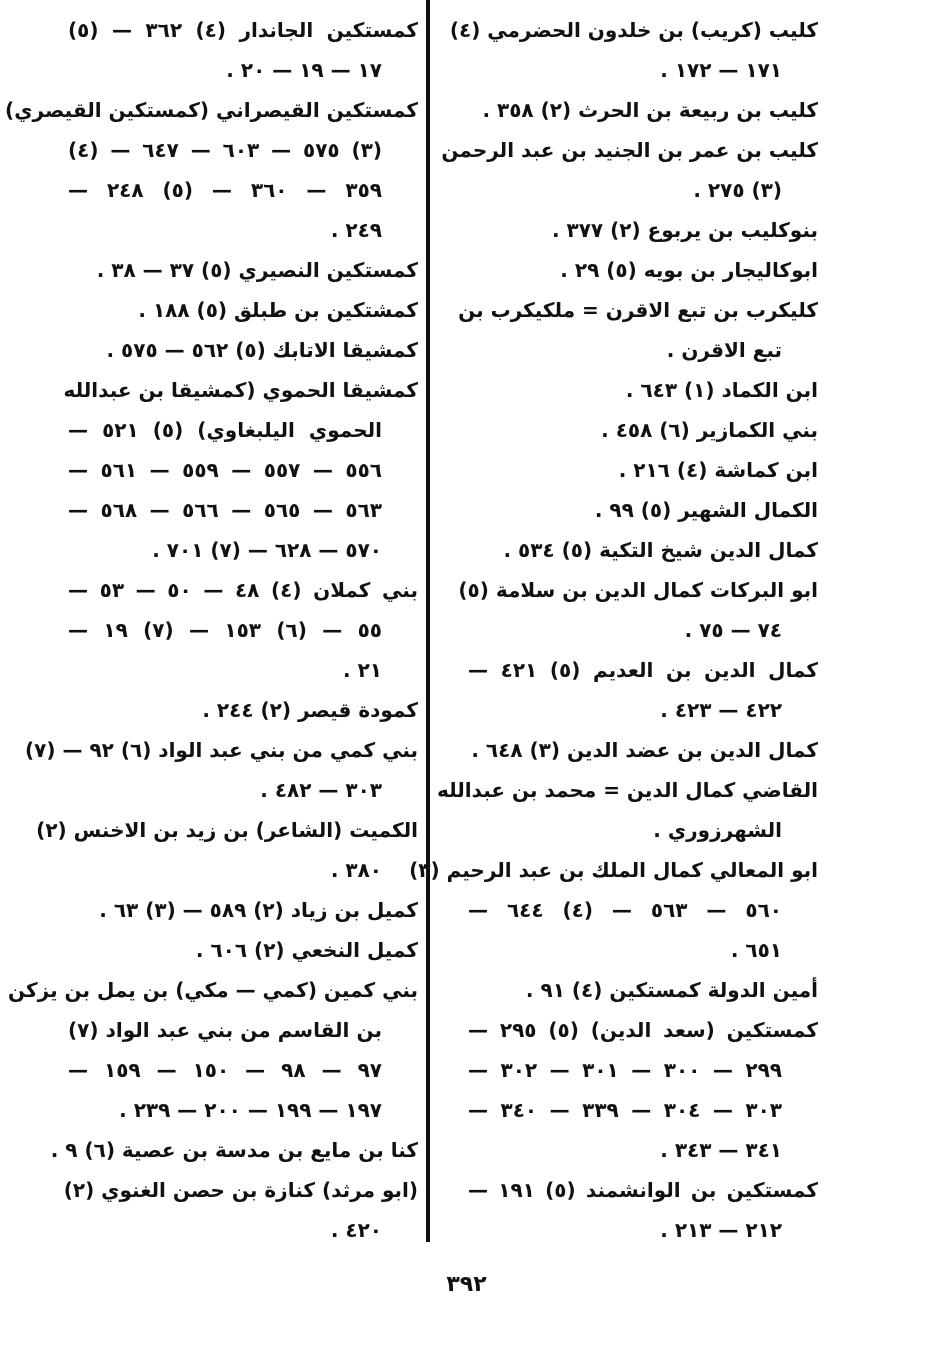 Image resolution: width=933 pixels, height=1358 pixels. What do you see at coordinates (643, 670) in the screenshot?
I see `index-entry-heading-line: كمال الدين بن العديم (٥) ٤٢١ —` at bounding box center [643, 670].